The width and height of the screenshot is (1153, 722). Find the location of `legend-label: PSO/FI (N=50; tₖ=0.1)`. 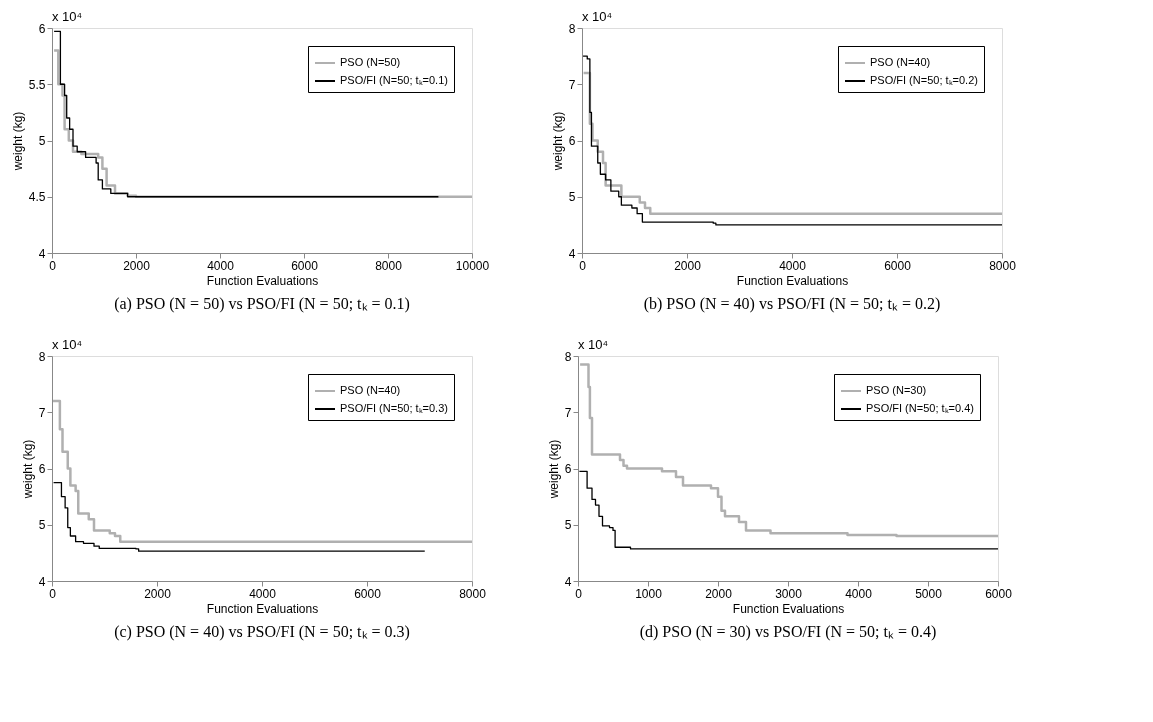

legend-label: PSO/FI (N=50; tₖ=0.1) is located at coordinates (394, 80).